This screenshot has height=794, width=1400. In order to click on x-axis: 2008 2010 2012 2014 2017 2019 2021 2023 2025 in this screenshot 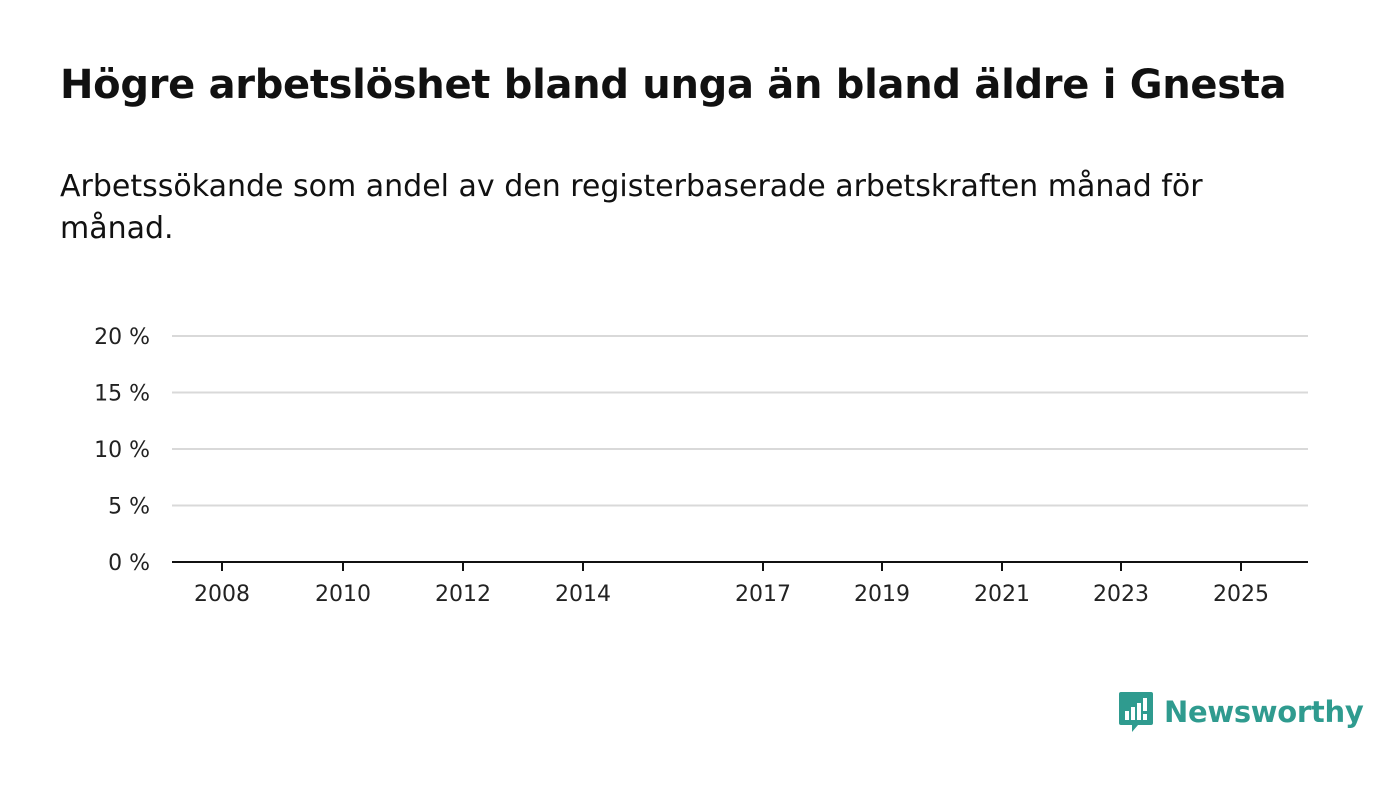, I will do `click(740, 584)`.